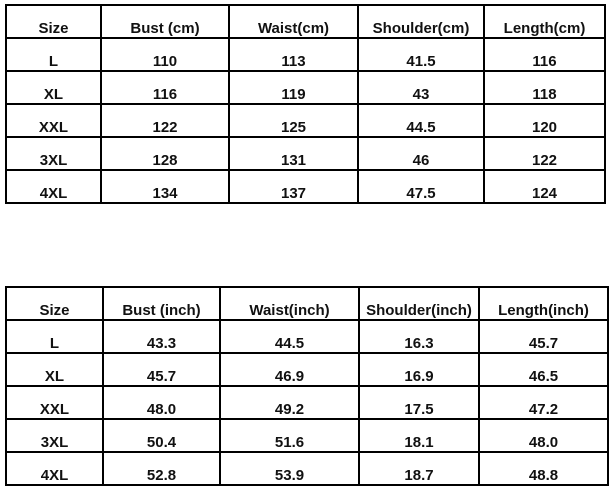 This screenshot has height=500, width=611. Describe the element at coordinates (419, 310) in the screenshot. I see `cell-text: Shoulder(inch)` at that location.